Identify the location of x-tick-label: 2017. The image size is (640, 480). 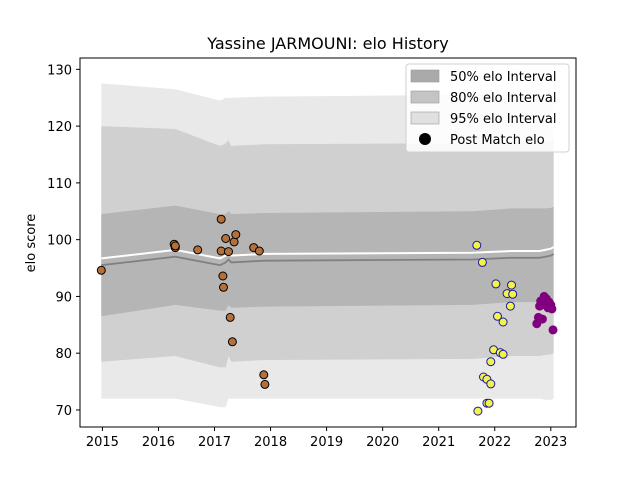
(214, 442).